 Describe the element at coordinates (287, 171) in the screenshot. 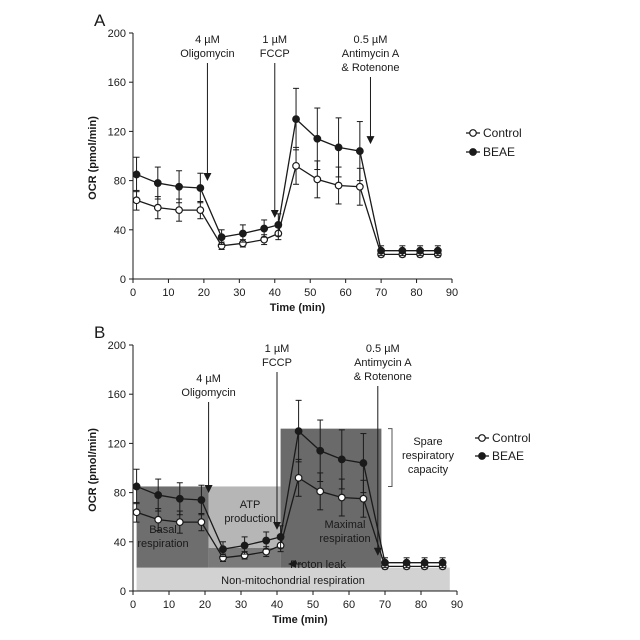

I see `series-beae` at that location.